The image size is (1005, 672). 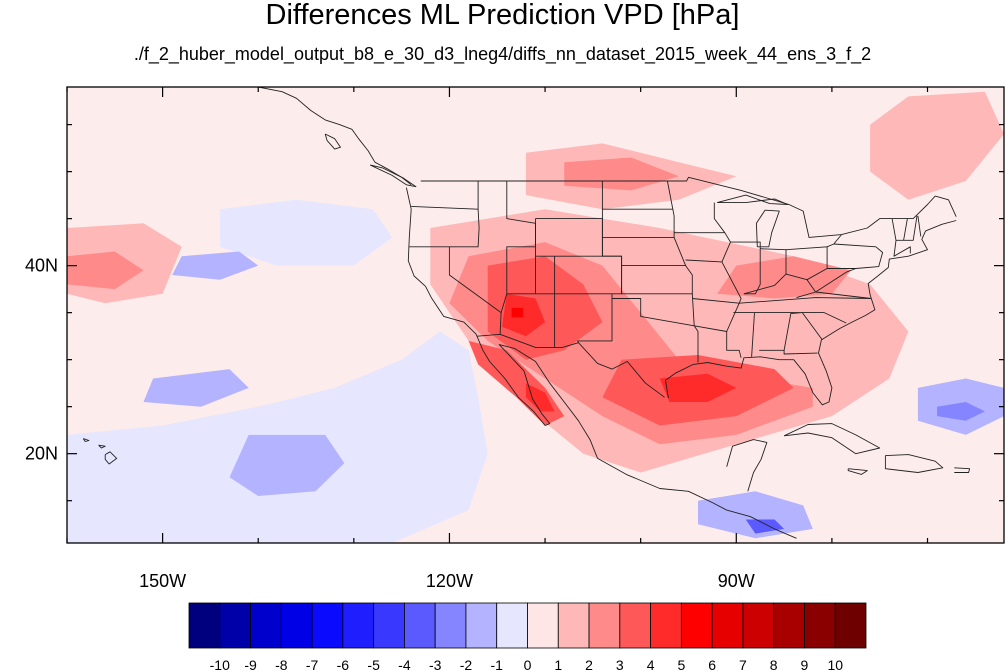 What do you see at coordinates (620, 664) in the screenshot?
I see `colorbar-label: 3` at bounding box center [620, 664].